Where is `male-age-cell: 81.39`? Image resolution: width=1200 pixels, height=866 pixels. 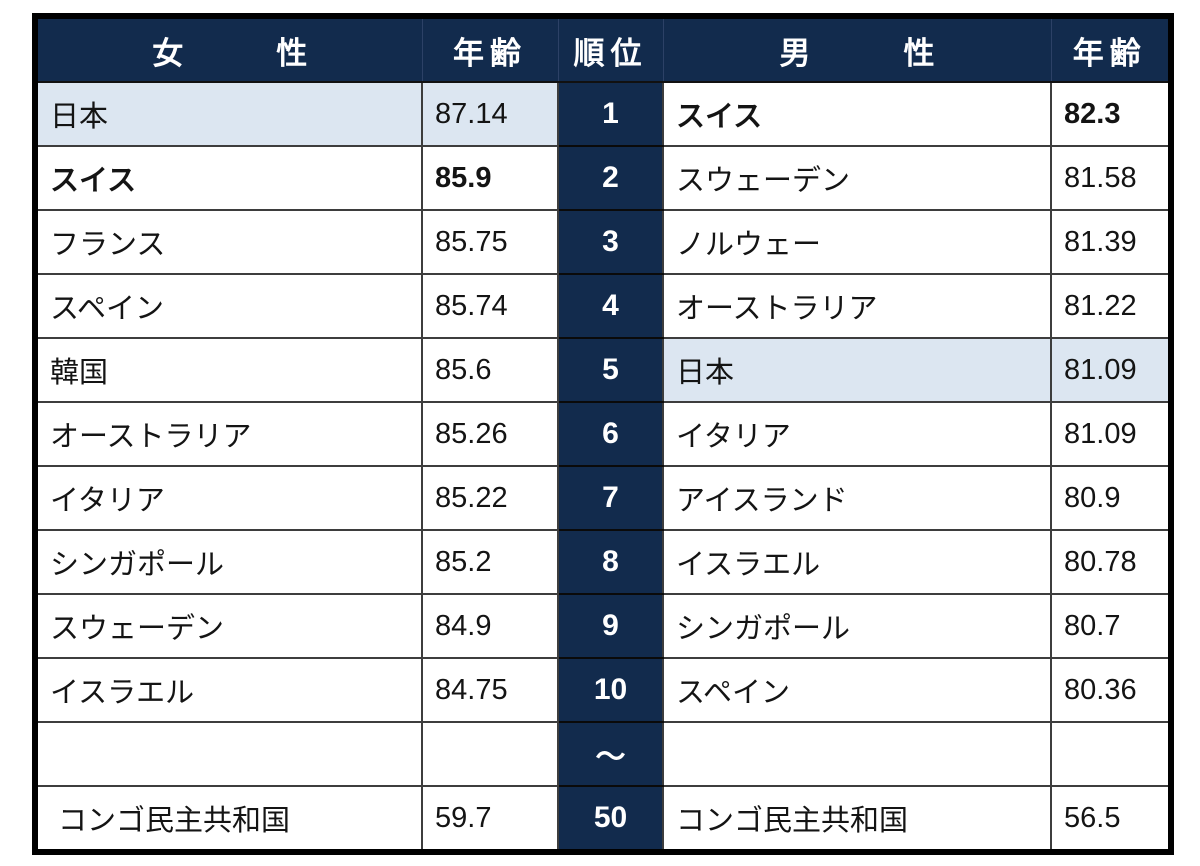
male-age-cell: 81.39 is located at coordinates (1111, 242).